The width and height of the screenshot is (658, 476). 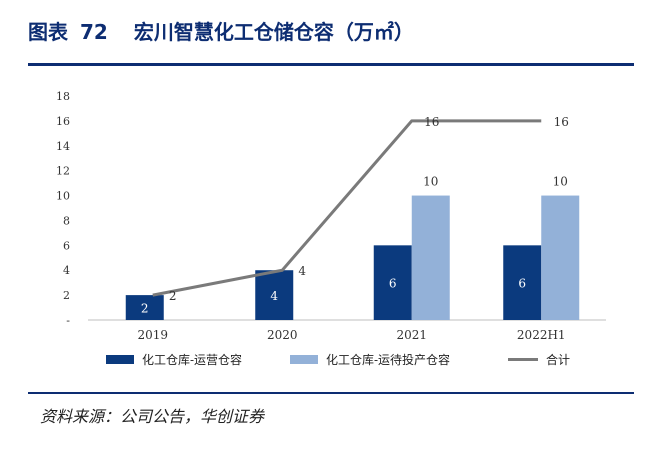 What do you see at coordinates (63, 121) in the screenshot?
I see `y-tick-label: 16` at bounding box center [63, 121].